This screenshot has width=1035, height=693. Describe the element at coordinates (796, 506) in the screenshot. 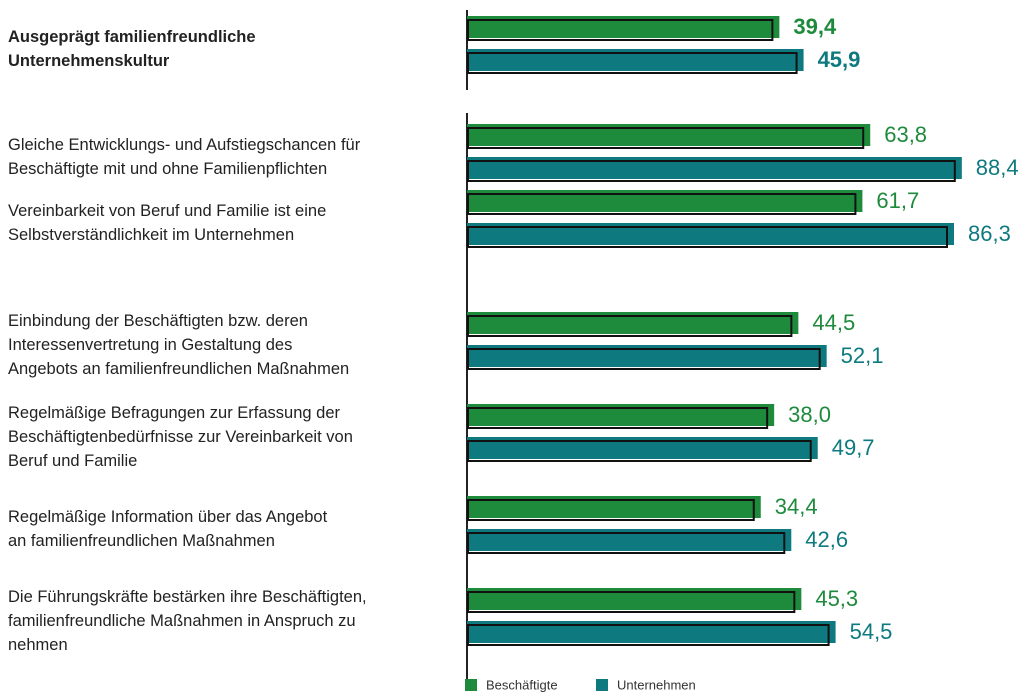

I see `value-label: 34,4` at that location.